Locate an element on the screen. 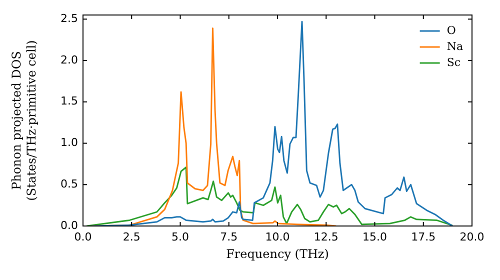  x-tick-label: 15.0 is located at coordinates (374, 237).